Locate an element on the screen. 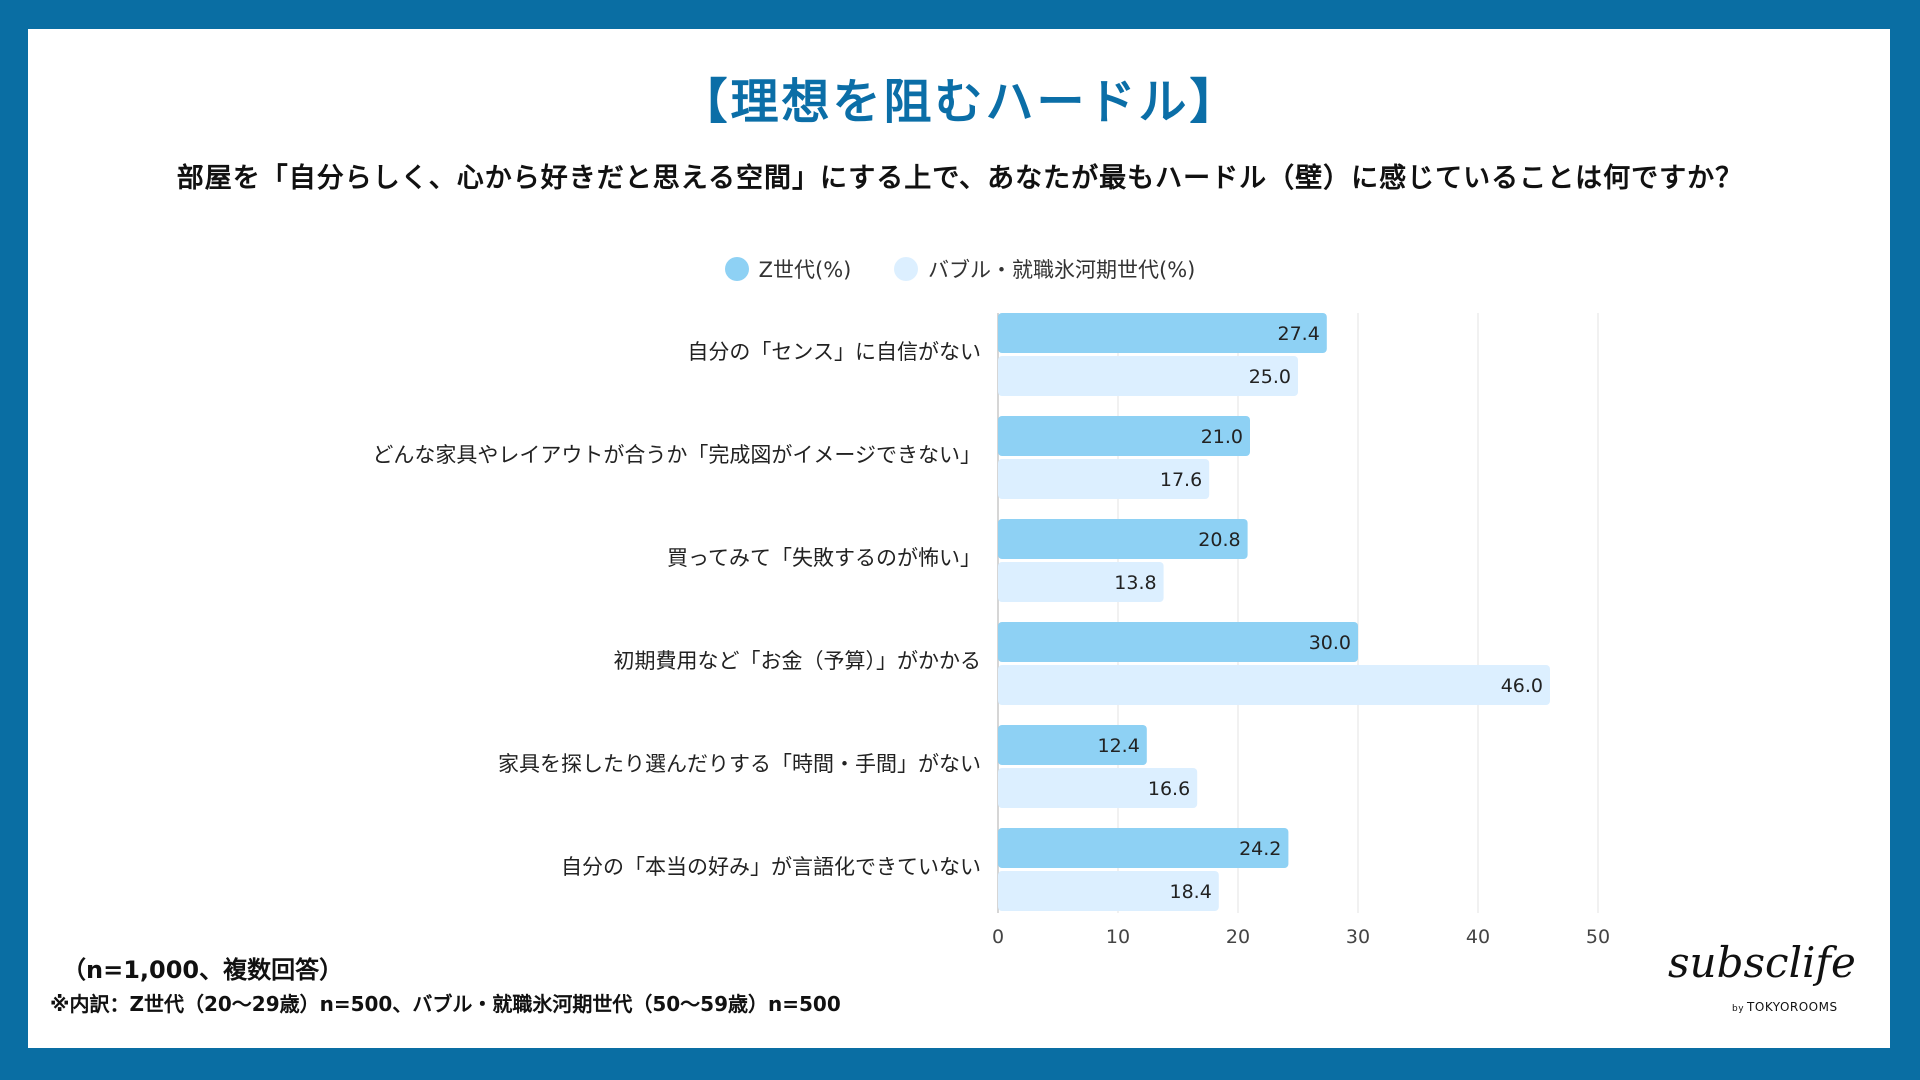  data-label-z: 20.8 is located at coordinates (1219, 540).